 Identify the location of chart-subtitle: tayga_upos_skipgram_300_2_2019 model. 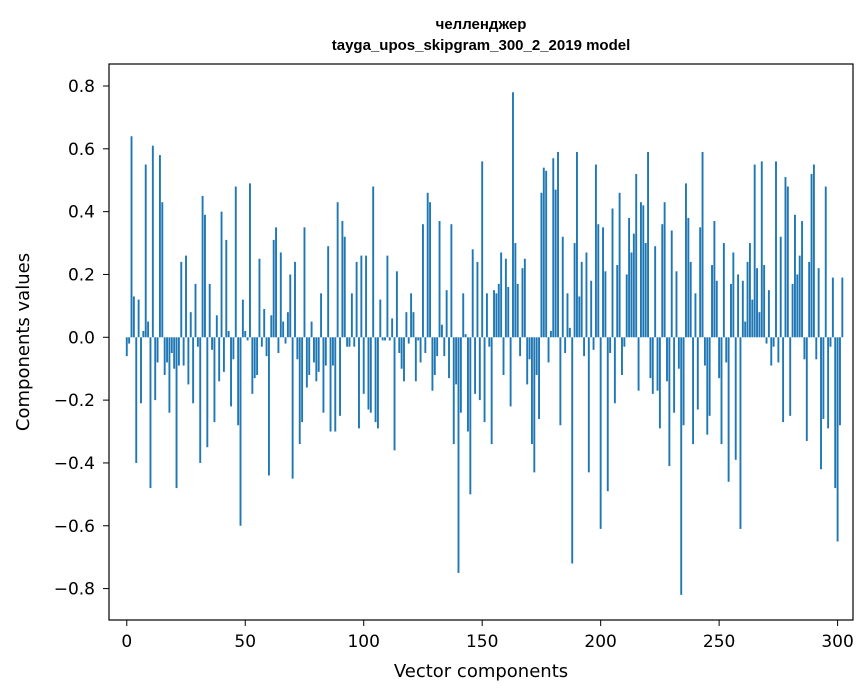
(481, 45).